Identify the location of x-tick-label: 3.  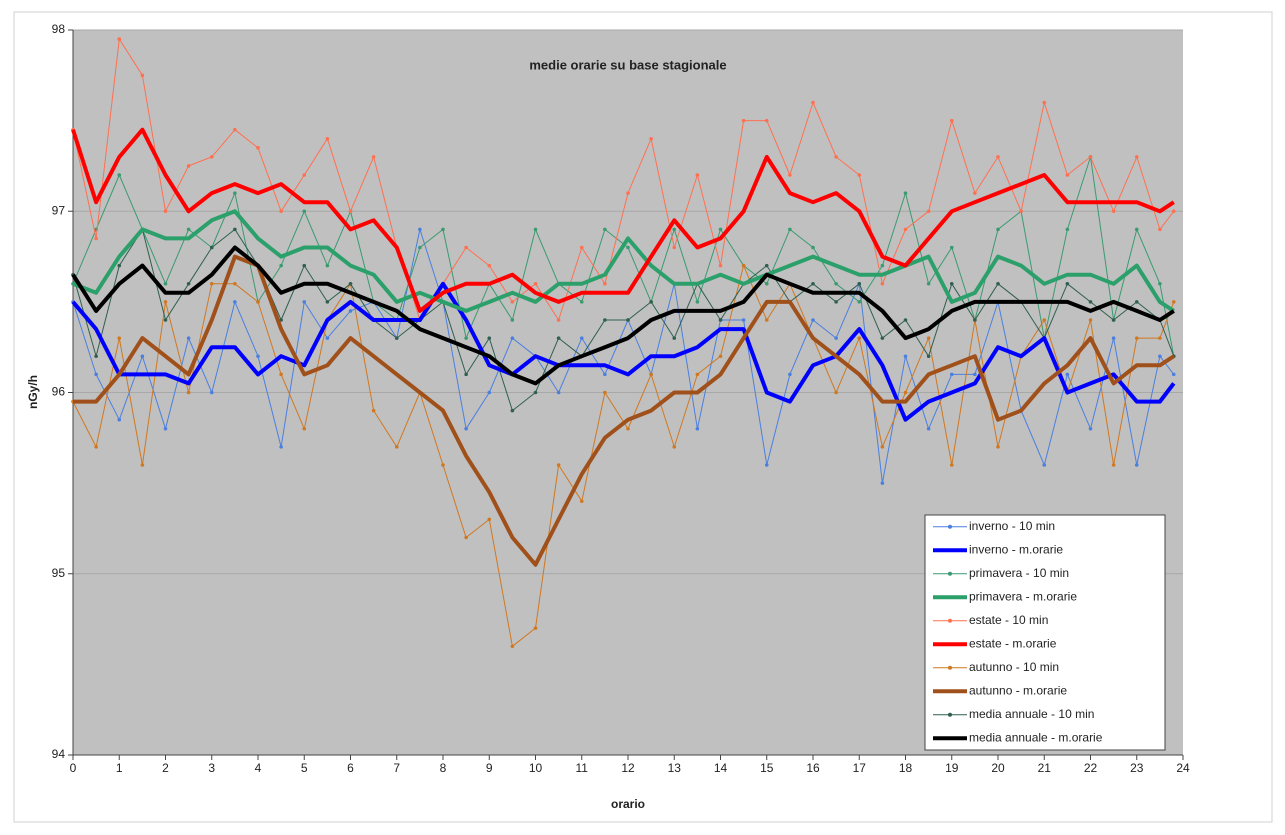
(211, 768).